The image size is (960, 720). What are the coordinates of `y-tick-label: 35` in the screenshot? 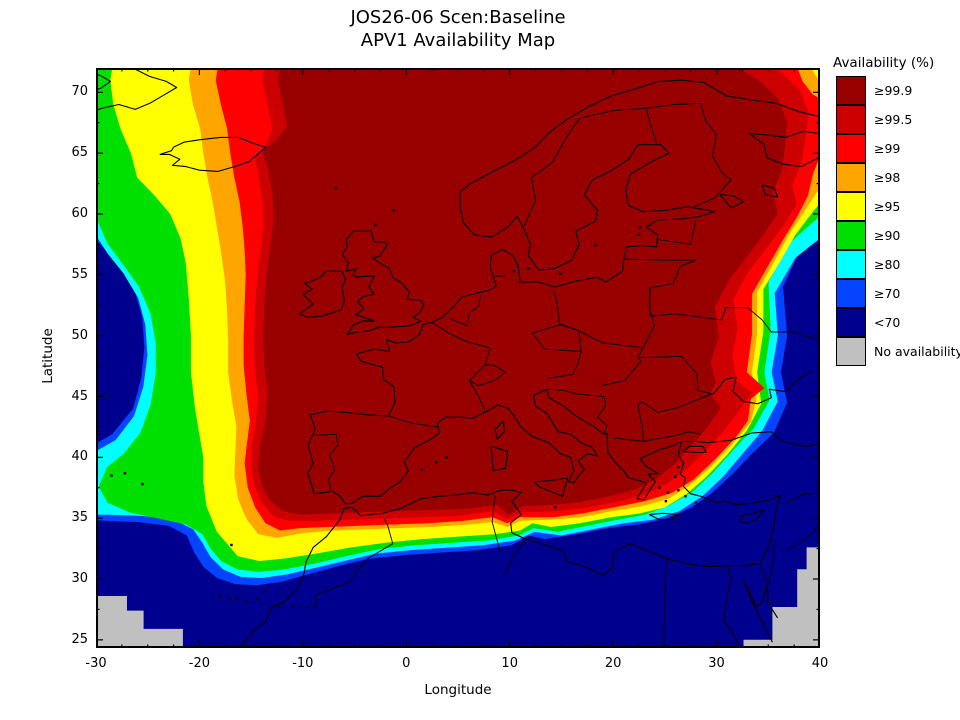 It's located at (79, 518).